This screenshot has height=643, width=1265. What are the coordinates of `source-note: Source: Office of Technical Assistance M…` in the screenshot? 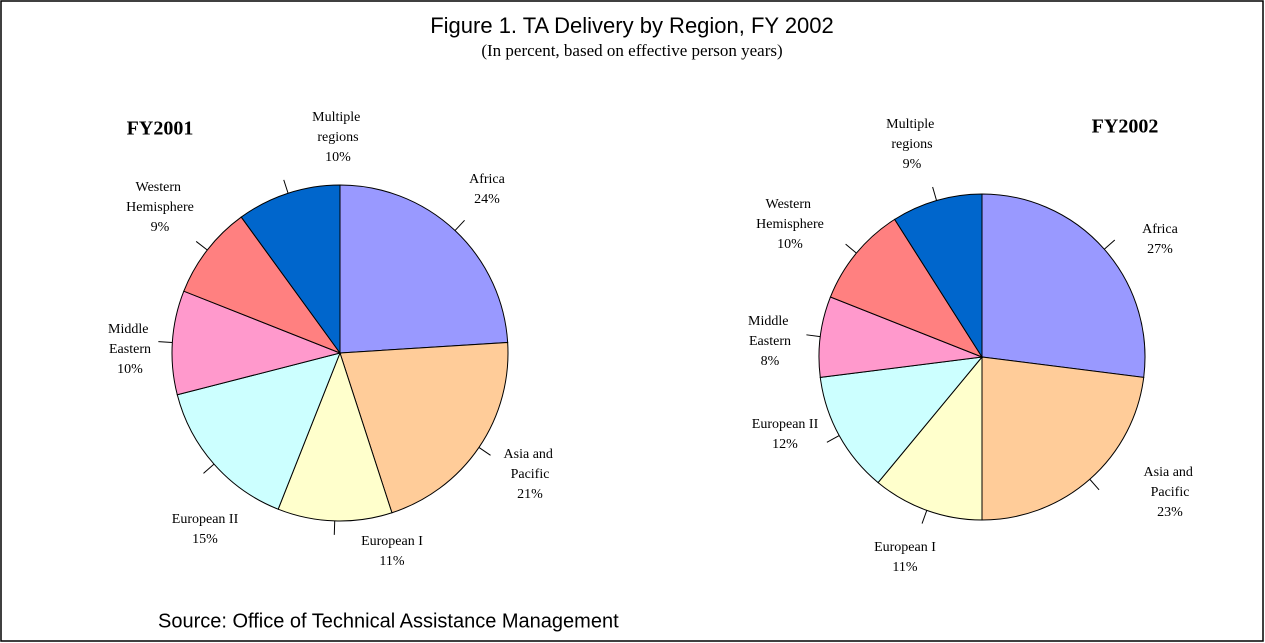 It's located at (388, 621).